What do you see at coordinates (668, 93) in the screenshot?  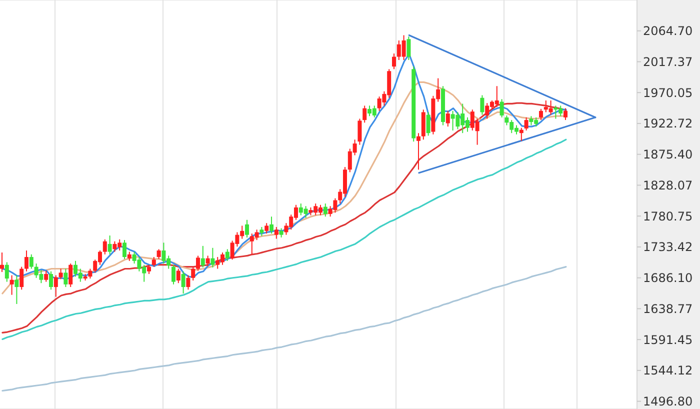 I see `y-tick-label: 1970.05` at bounding box center [668, 93].